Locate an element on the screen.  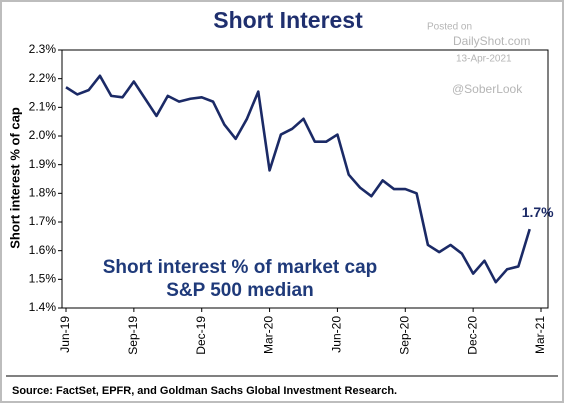
watermark: 13-Apr-2021 is located at coordinates (484, 59).